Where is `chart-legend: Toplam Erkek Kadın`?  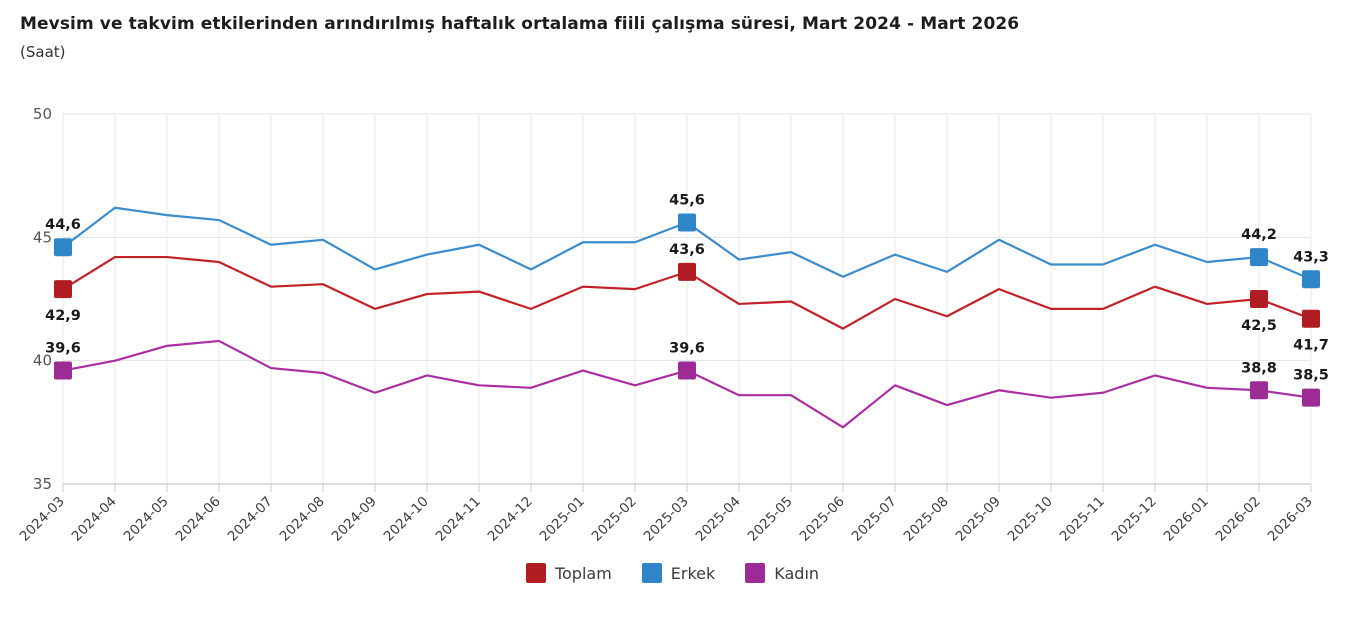 chart-legend: Toplam Erkek Kadın is located at coordinates (672, 573).